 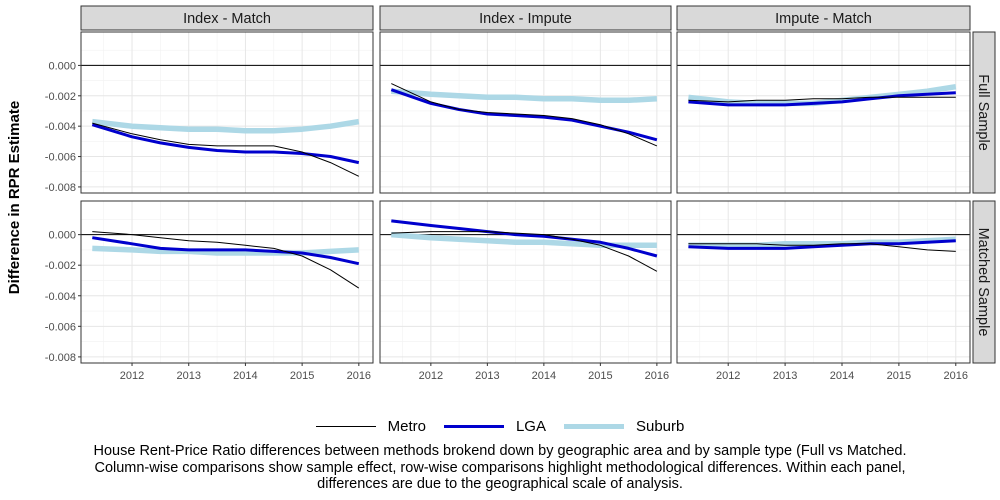 I want to click on facet-strip-full-sample, so click(x=984, y=112).